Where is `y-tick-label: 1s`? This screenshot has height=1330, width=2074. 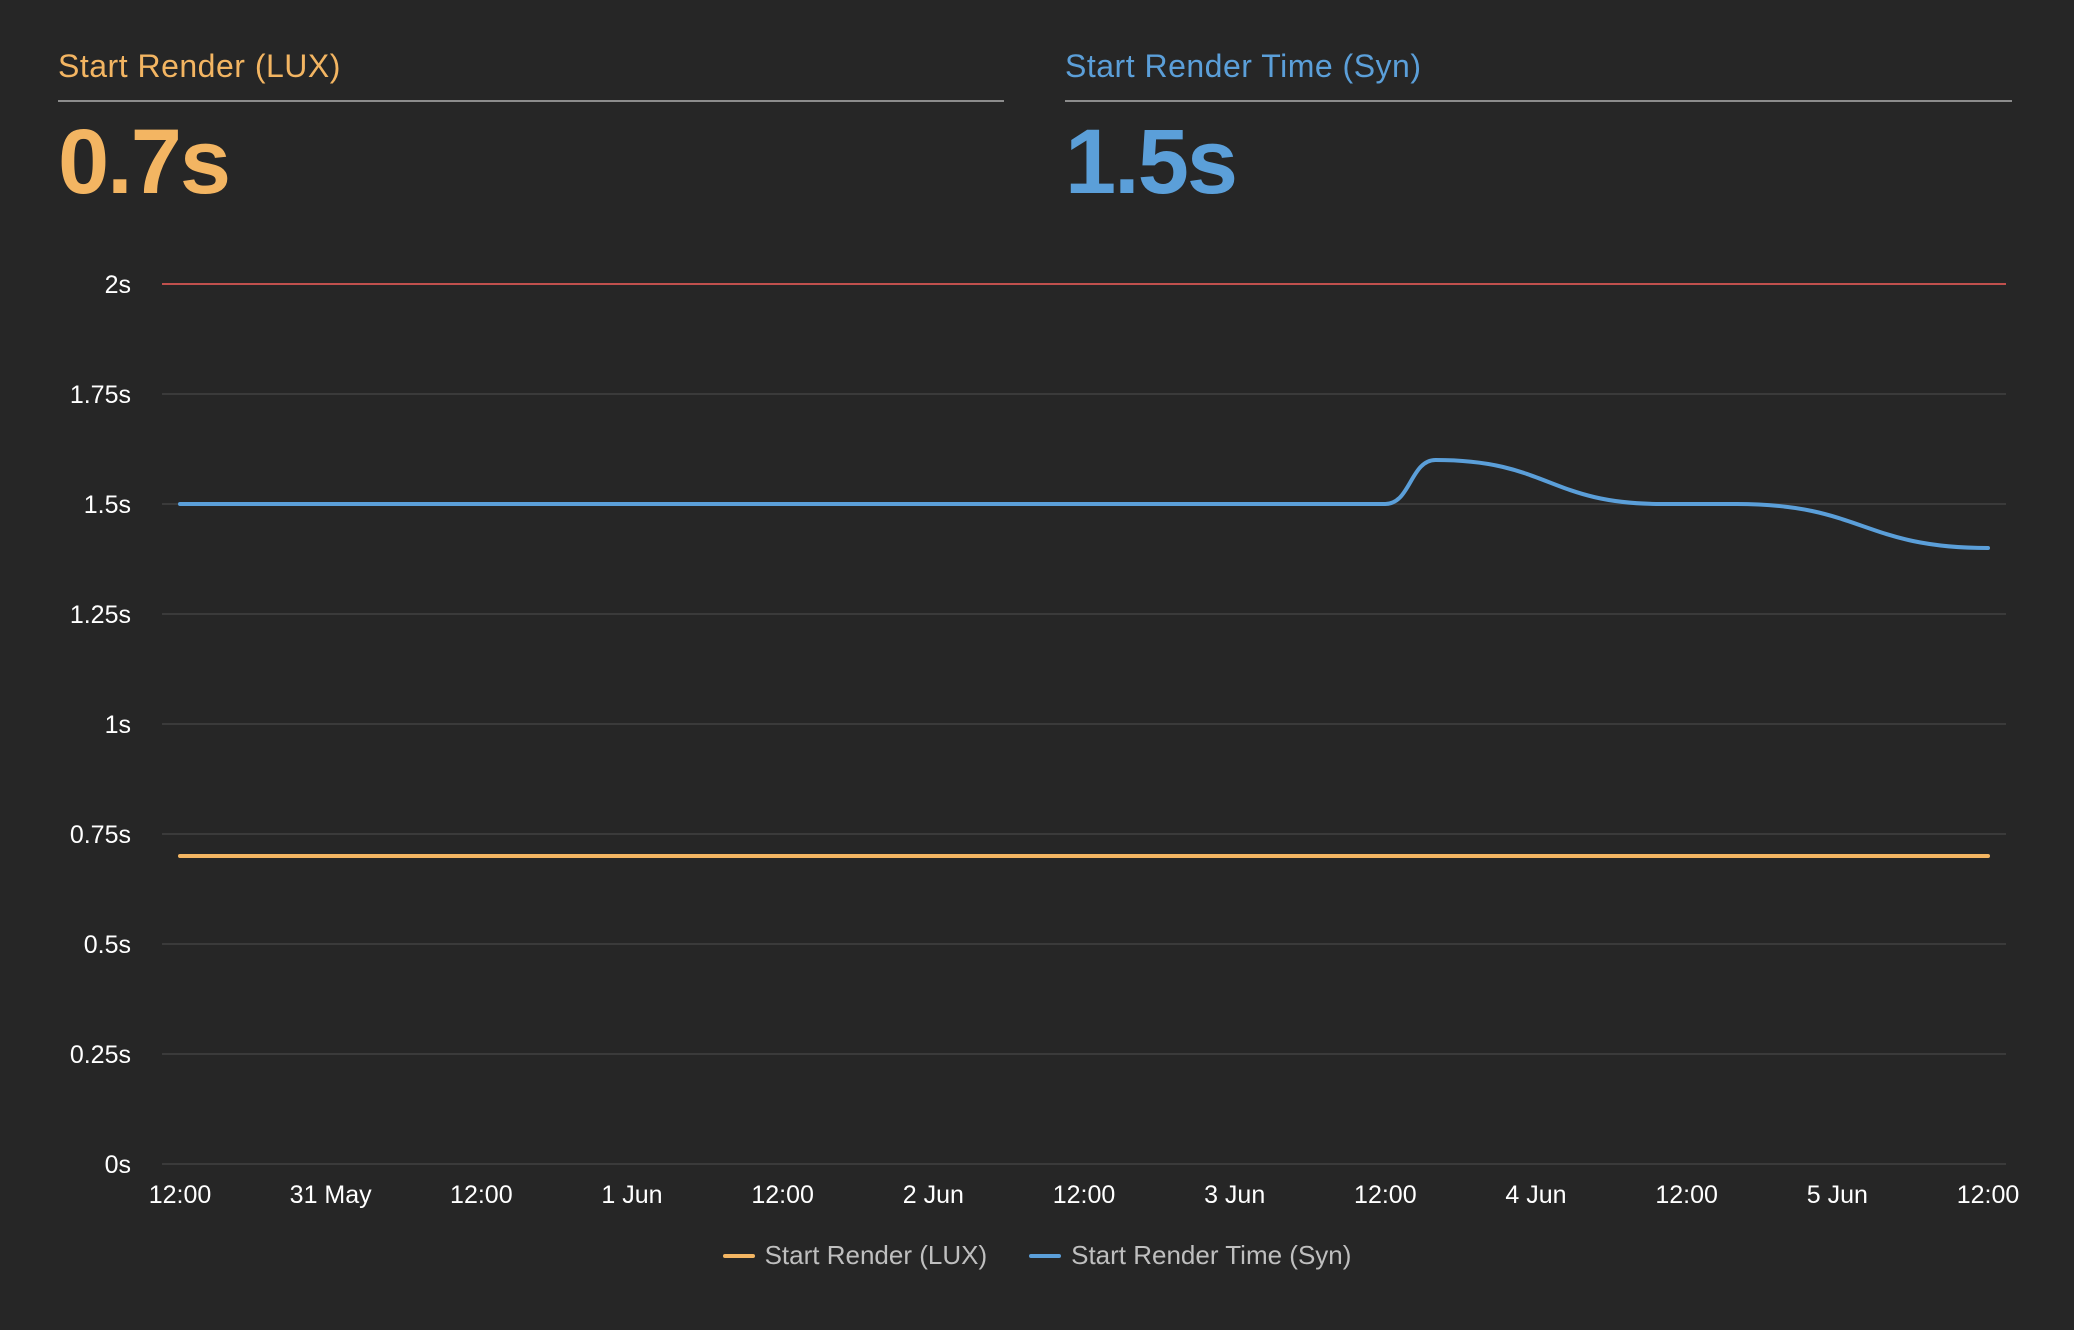 y-tick-label: 1s is located at coordinates (118, 725).